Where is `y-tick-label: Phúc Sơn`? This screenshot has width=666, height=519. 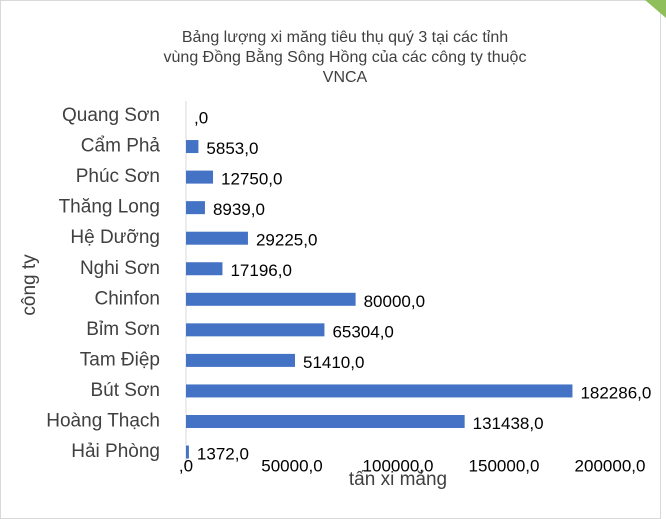
y-tick-label: Phúc Sơn is located at coordinates (118, 176).